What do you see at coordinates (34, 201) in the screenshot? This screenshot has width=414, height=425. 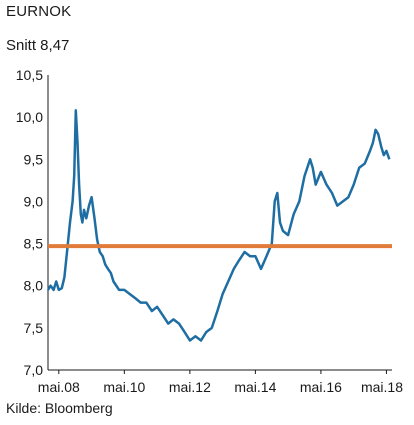 I see `y-tick-label: 9,0` at bounding box center [34, 201].